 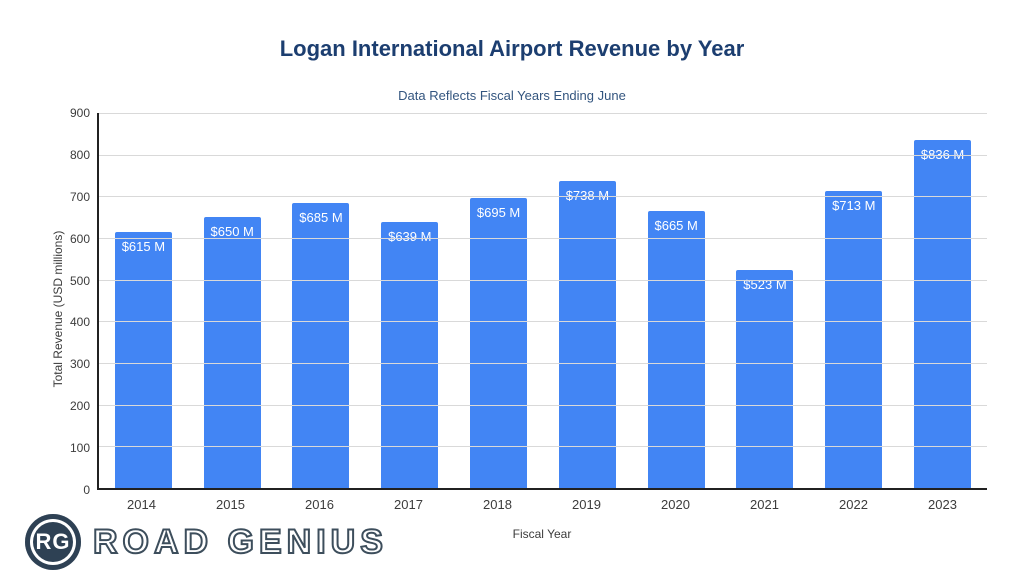 I want to click on bar-value-label: $523 M, so click(x=765, y=285).